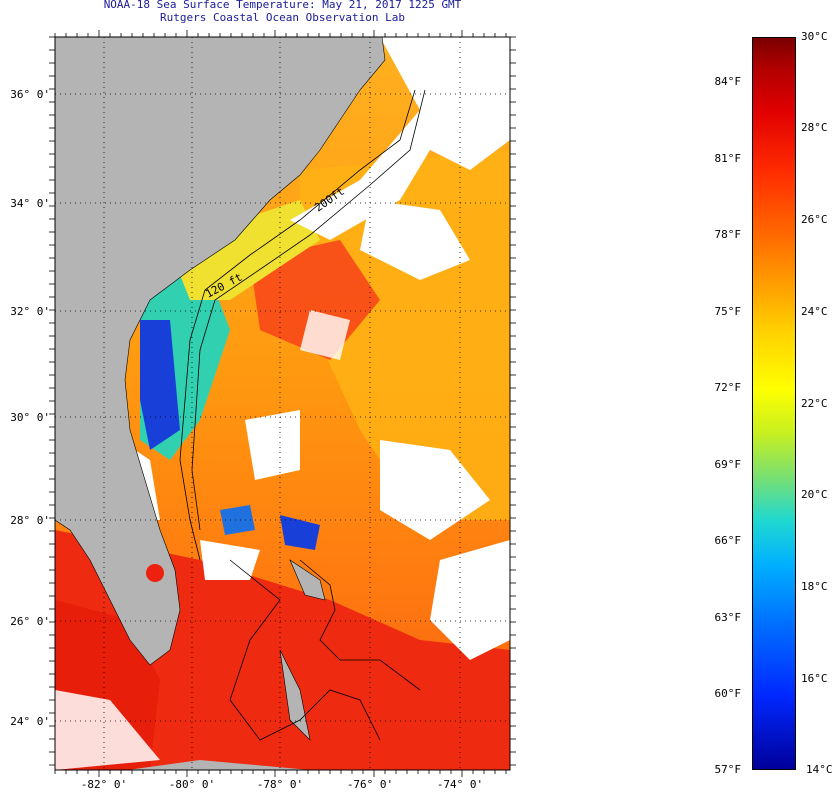  Describe the element at coordinates (814, 586) in the screenshot. I see `celsius-label: 18°C` at that location.